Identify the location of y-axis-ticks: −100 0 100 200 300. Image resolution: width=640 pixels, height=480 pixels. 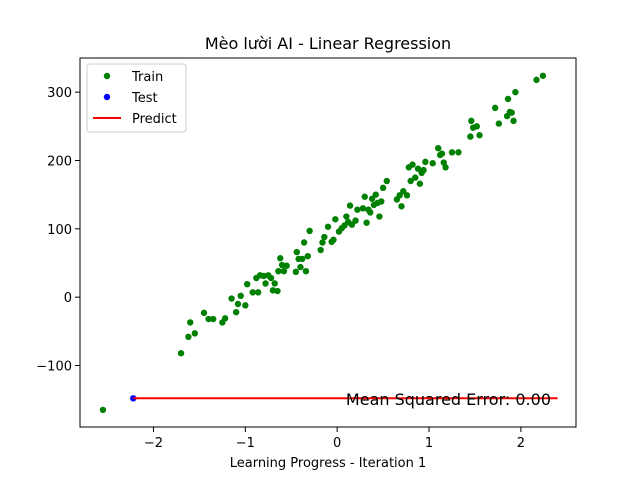
(58, 230).